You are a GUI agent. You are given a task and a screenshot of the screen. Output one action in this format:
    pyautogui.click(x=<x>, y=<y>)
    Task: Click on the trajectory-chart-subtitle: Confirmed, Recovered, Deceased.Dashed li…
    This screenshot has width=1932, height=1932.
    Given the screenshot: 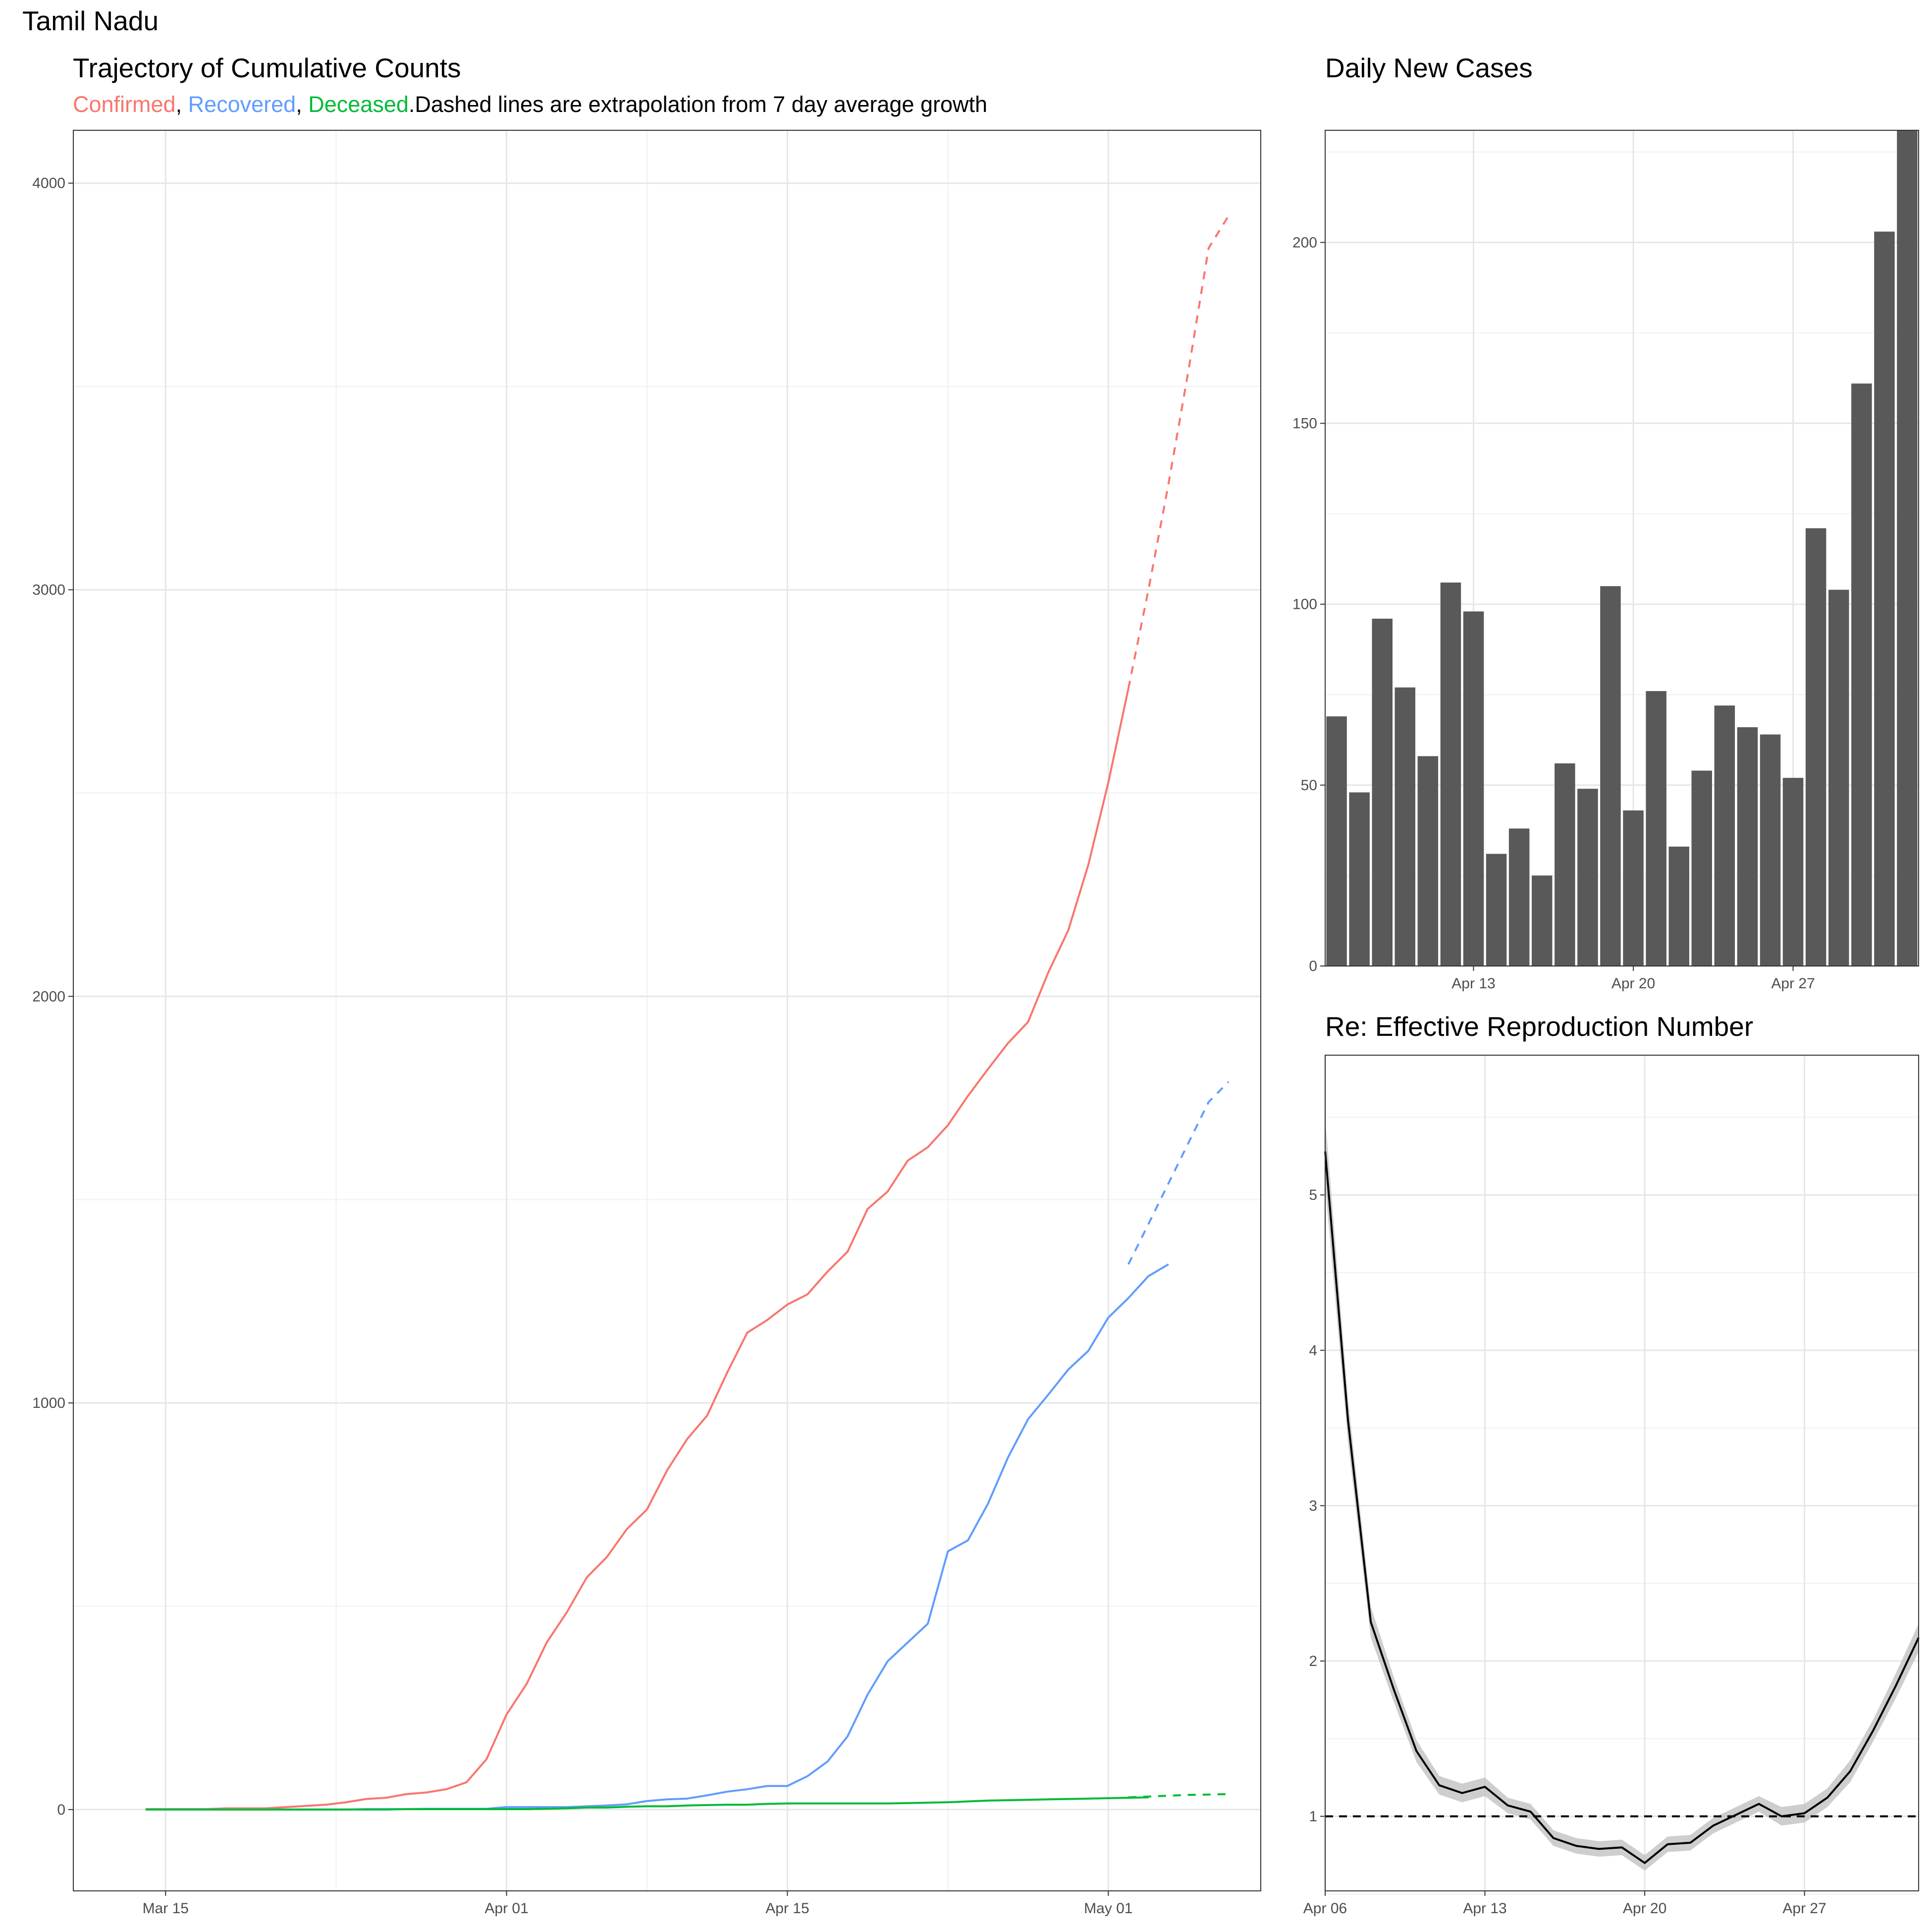 What is the action you would take?
    pyautogui.click(x=530, y=104)
    